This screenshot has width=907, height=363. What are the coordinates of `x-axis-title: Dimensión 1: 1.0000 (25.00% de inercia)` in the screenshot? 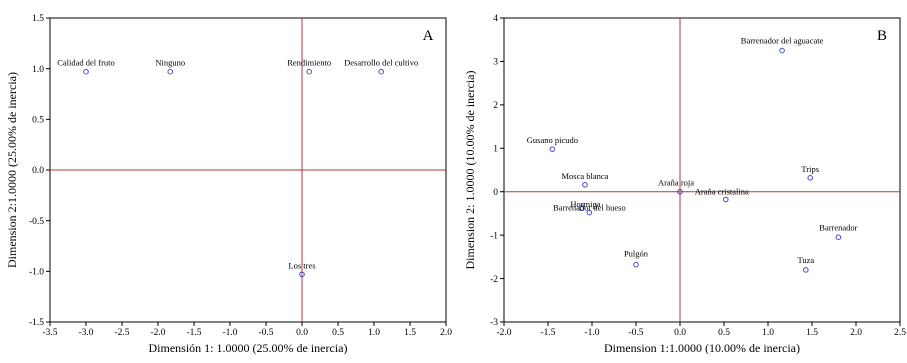 It's located at (248, 348).